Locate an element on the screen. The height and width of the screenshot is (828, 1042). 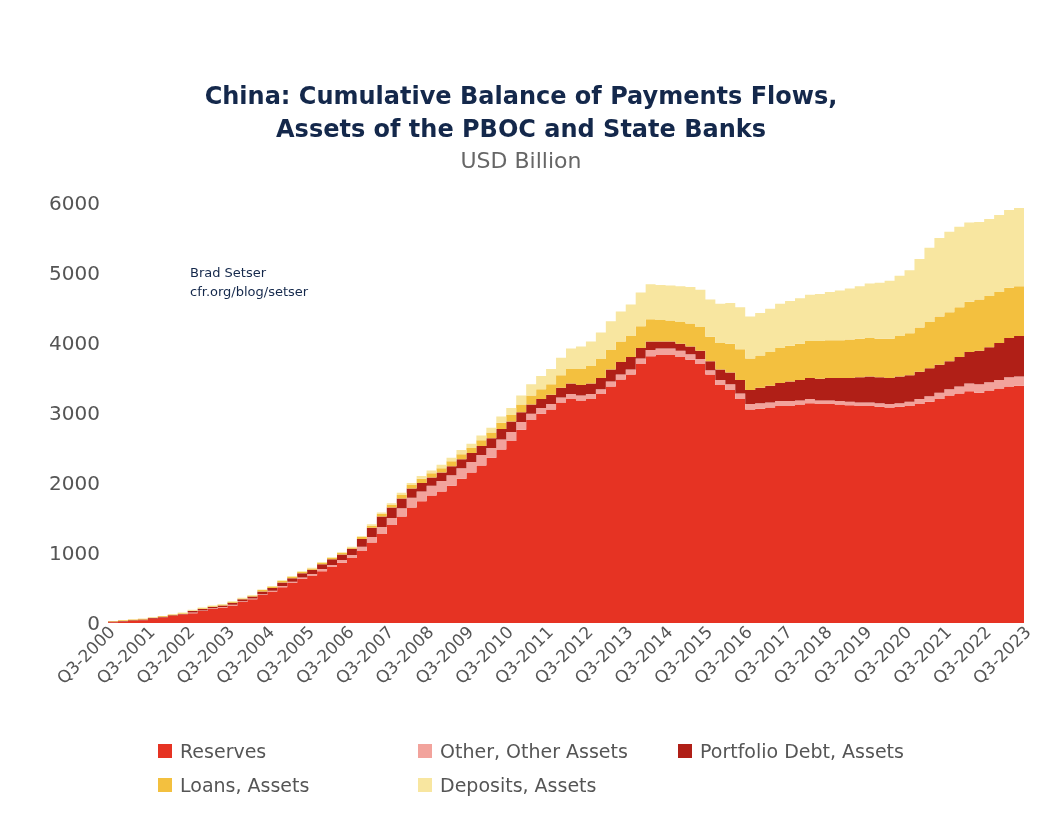
legend-label: Loans, Assets is located at coordinates (245, 785).